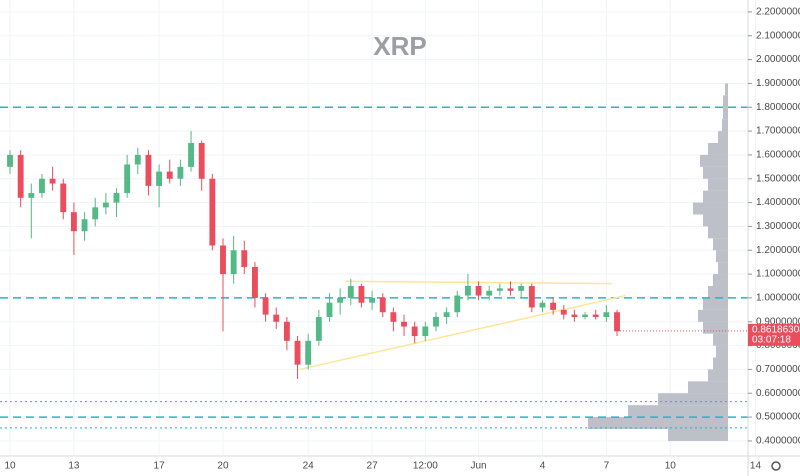 The height and width of the screenshot is (476, 800). What do you see at coordinates (223, 466) in the screenshot?
I see `x-tick-label: 20` at bounding box center [223, 466].